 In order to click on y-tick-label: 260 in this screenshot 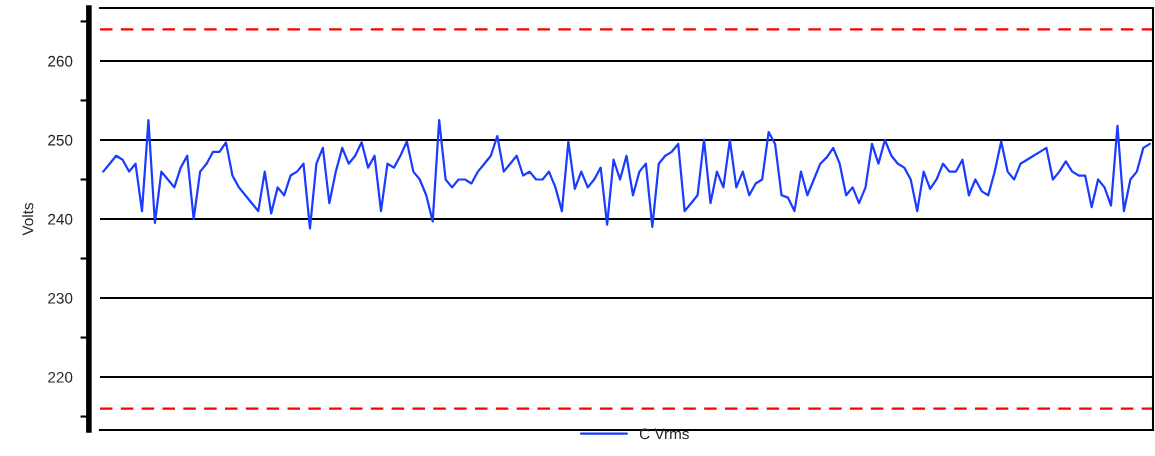, I will do `click(60, 61)`.